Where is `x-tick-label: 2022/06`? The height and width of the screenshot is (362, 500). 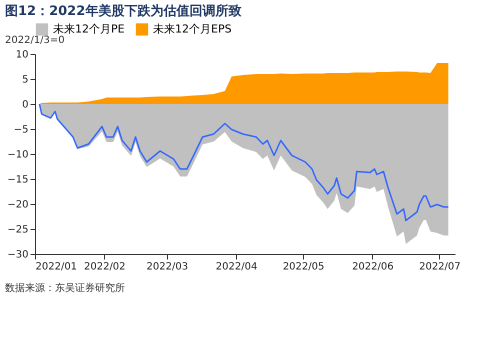 x-tick-label: 2022/06 is located at coordinates (373, 267).